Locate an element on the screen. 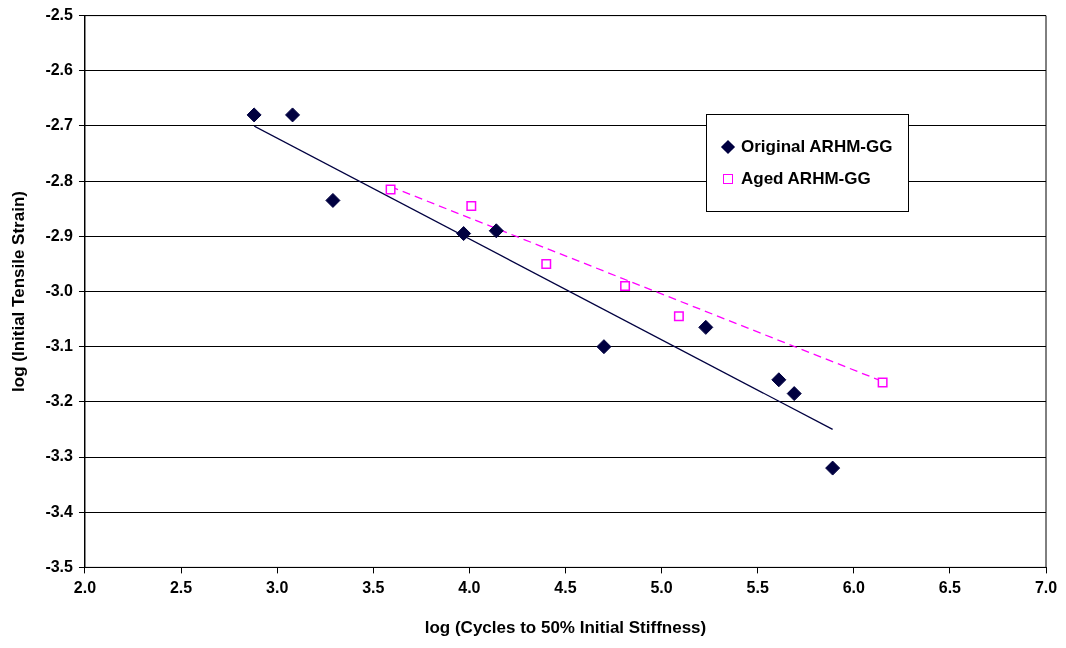 This screenshot has height=648, width=1066. y-tick-label: -2.7 is located at coordinates (59, 125).